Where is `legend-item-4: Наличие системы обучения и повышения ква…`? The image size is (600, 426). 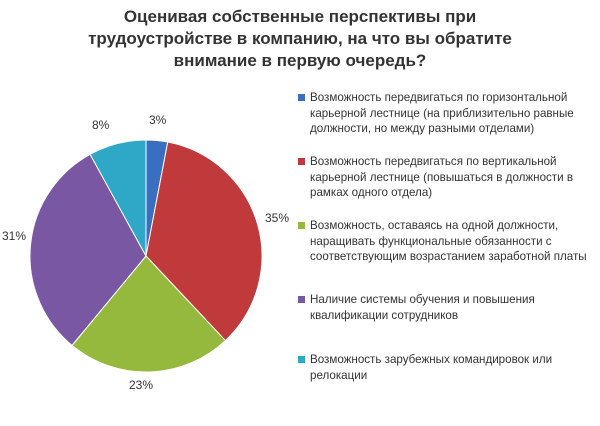
legend-item-4: Наличие системы обучения и повышения ква… is located at coordinates (448, 307).